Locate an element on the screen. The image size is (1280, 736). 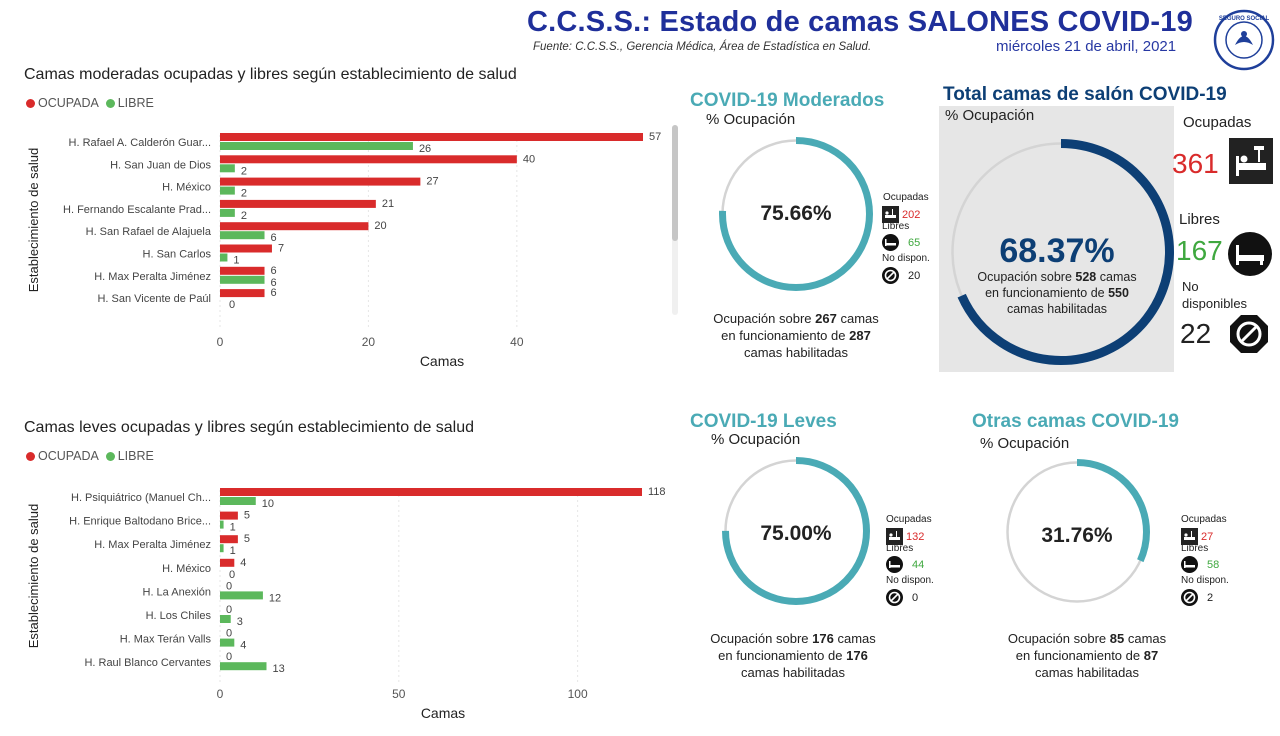
category-label: H. México is located at coordinates (186, 569).